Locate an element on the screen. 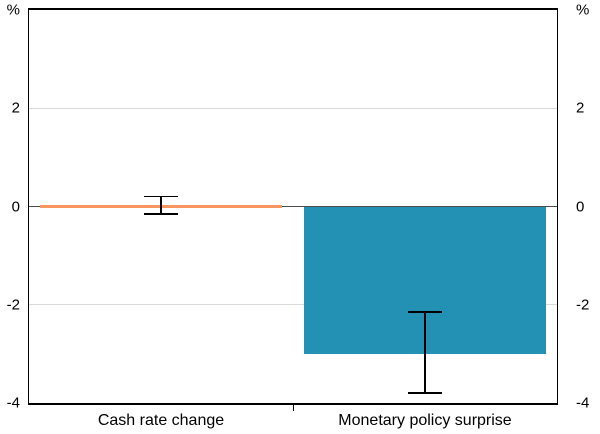 Image resolution: width=600 pixels, height=434 pixels. zero-line is located at coordinates (293, 206).